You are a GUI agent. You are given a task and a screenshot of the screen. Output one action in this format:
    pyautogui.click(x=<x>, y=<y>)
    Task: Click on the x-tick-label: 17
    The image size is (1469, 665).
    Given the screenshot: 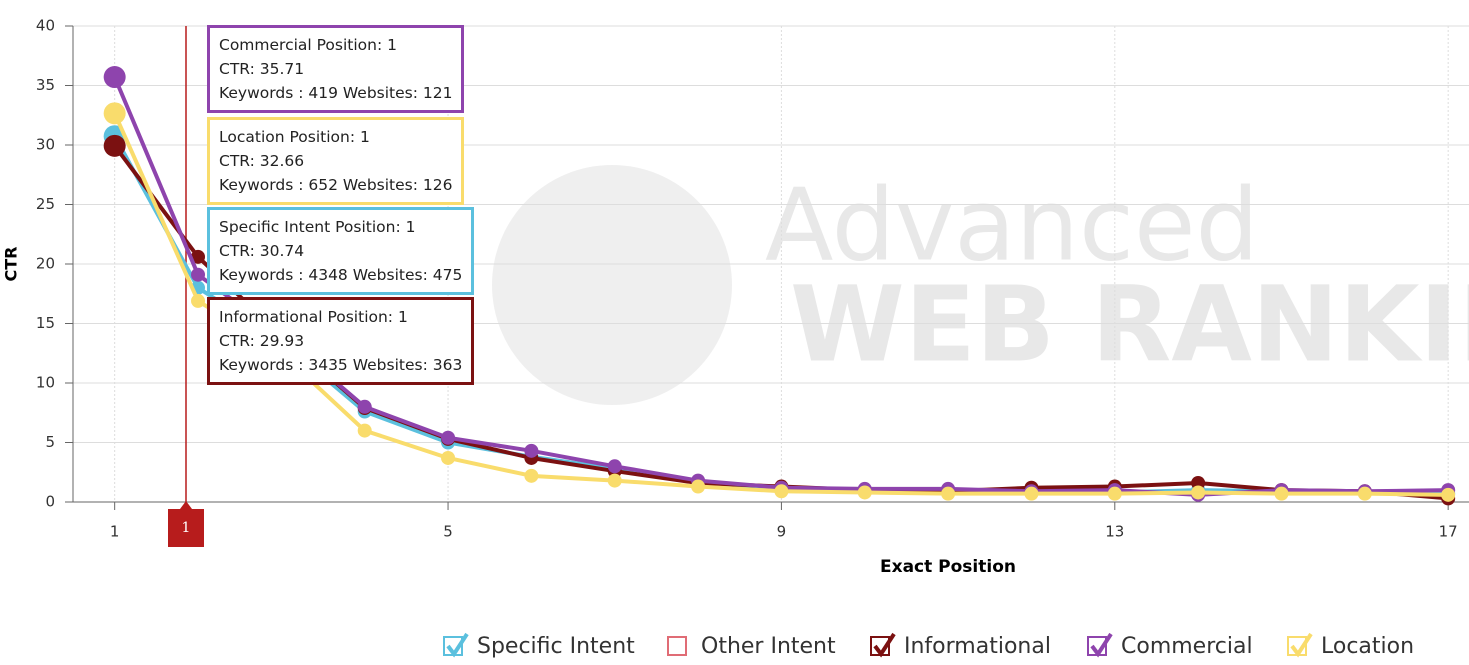 What is the action you would take?
    pyautogui.click(x=1448, y=532)
    